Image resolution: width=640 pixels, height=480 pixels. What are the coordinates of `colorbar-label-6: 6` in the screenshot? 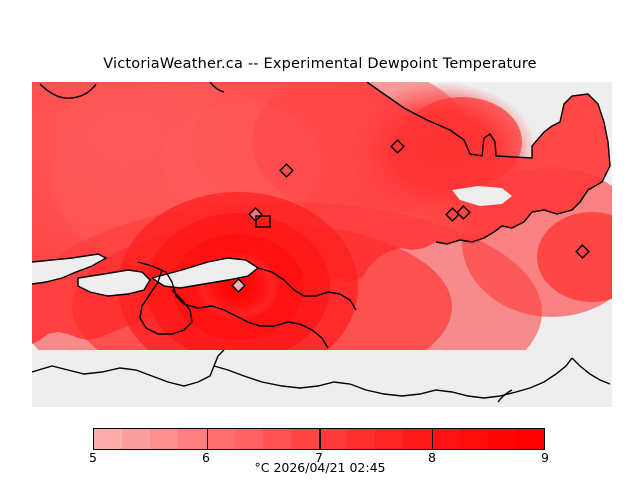 It's located at (206, 457).